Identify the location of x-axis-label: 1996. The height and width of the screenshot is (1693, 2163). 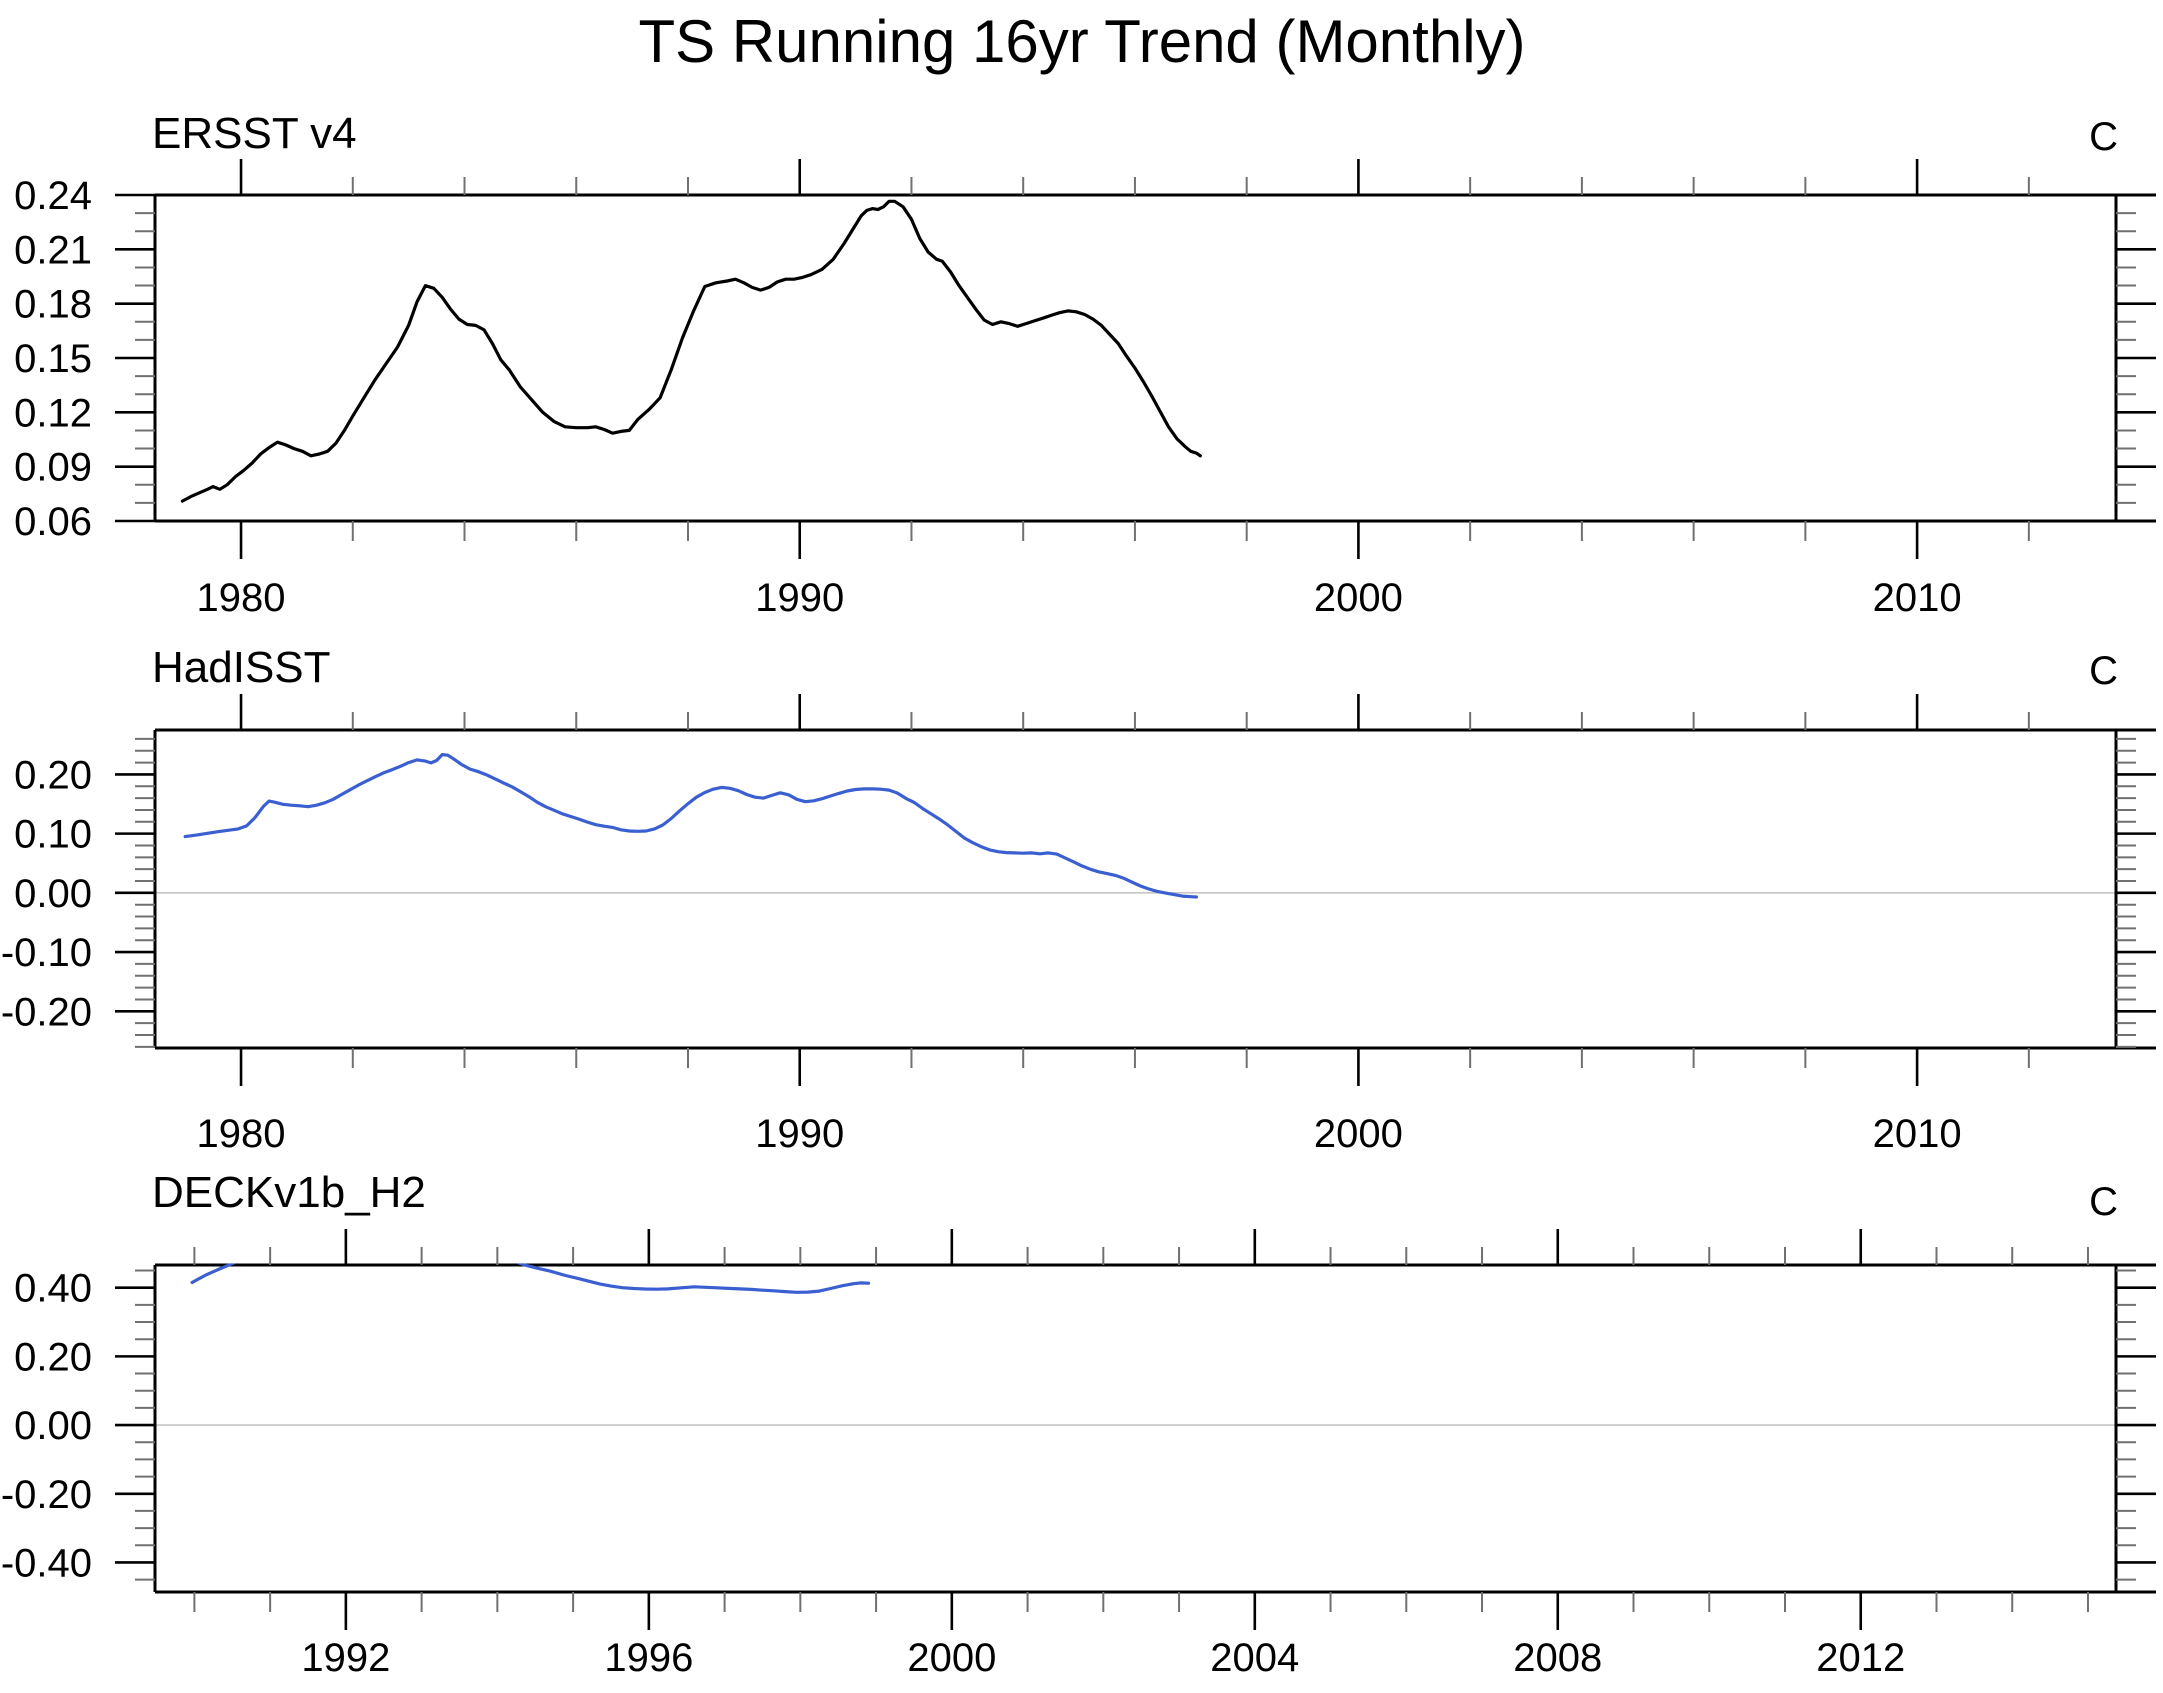
(648, 1658).